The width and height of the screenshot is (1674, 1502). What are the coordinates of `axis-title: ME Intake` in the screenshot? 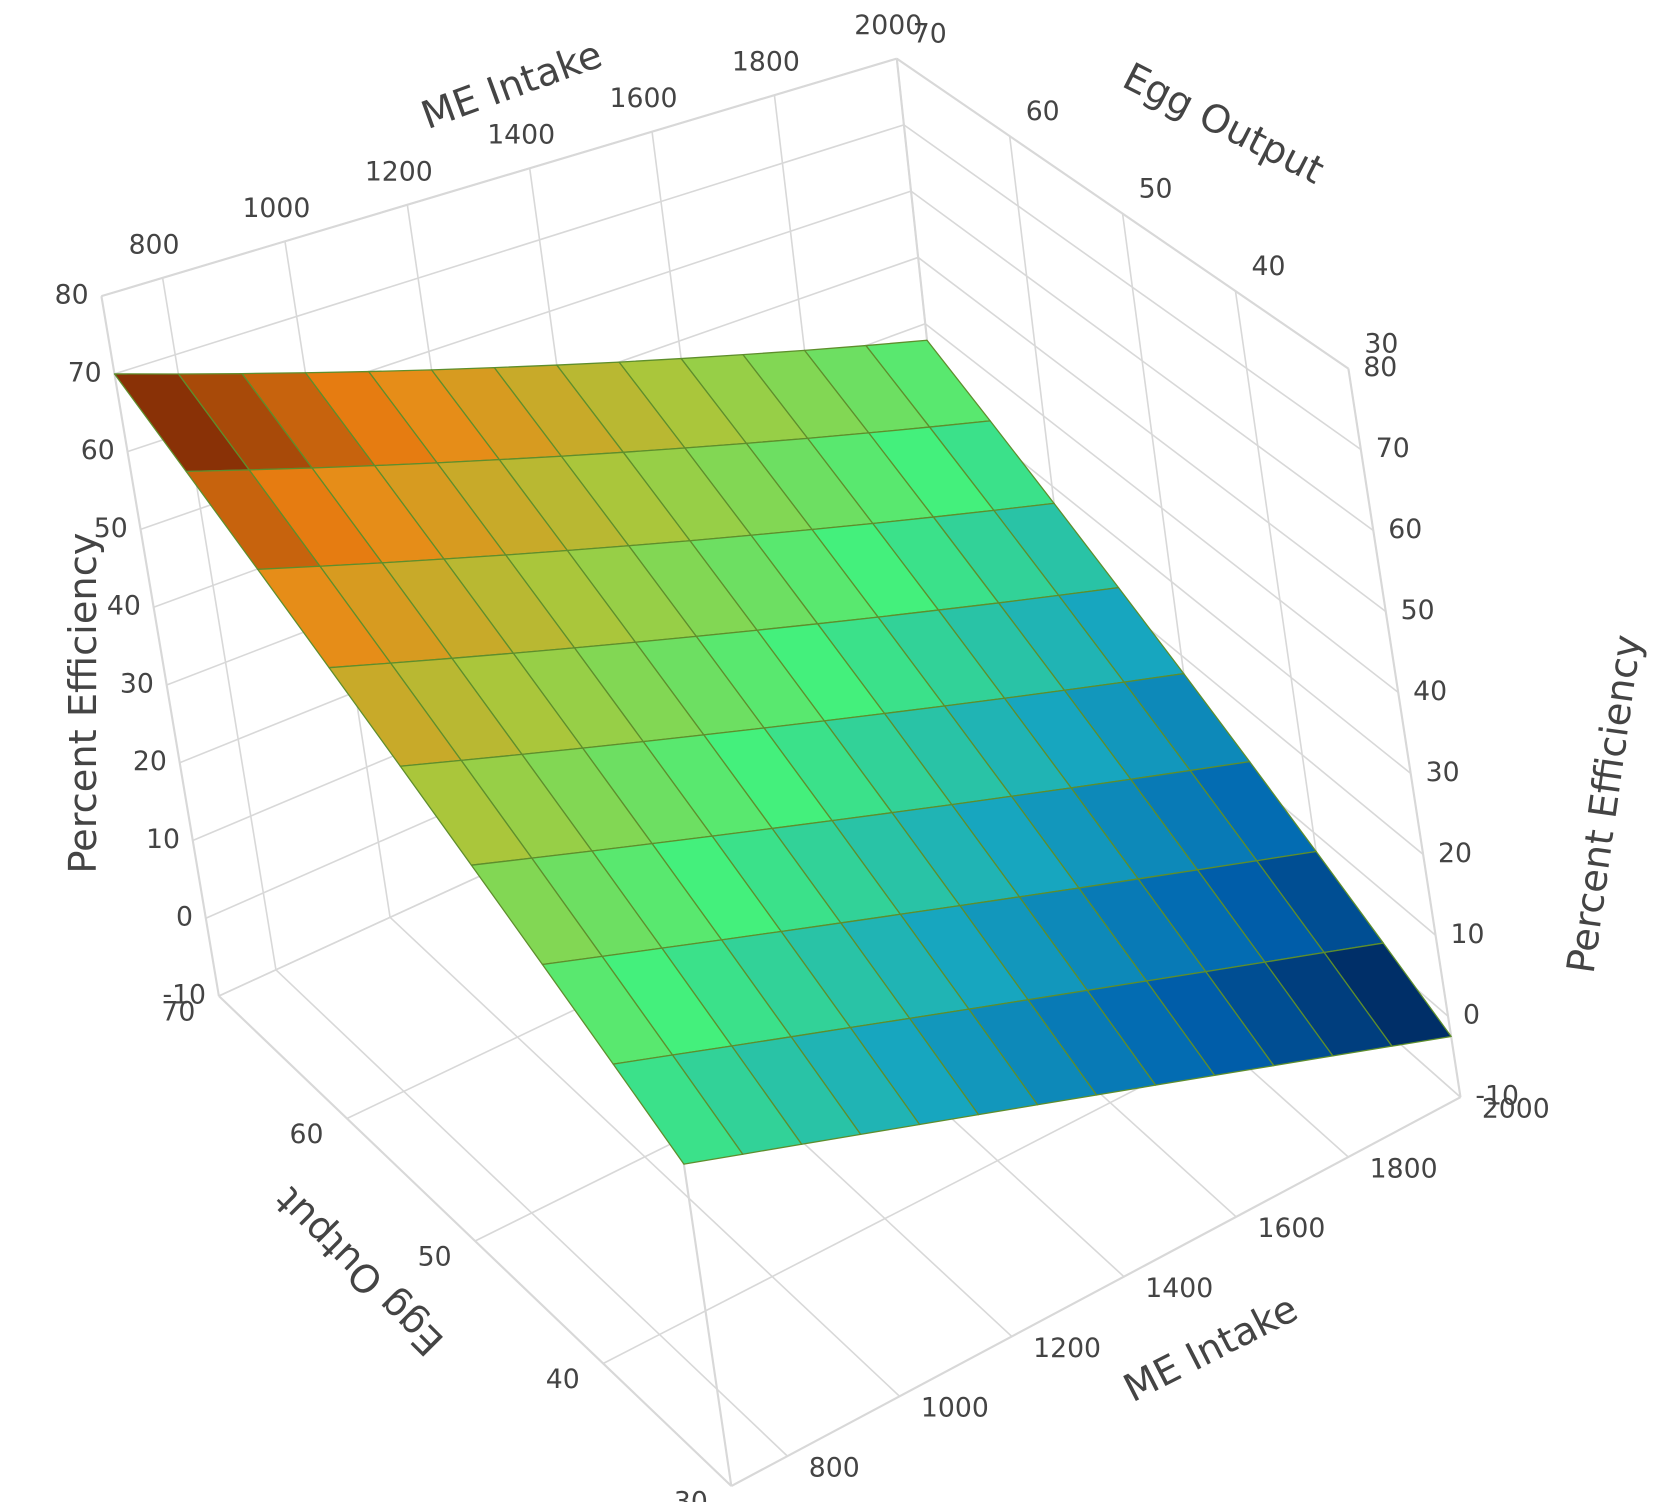 It's located at (1211, 1348).